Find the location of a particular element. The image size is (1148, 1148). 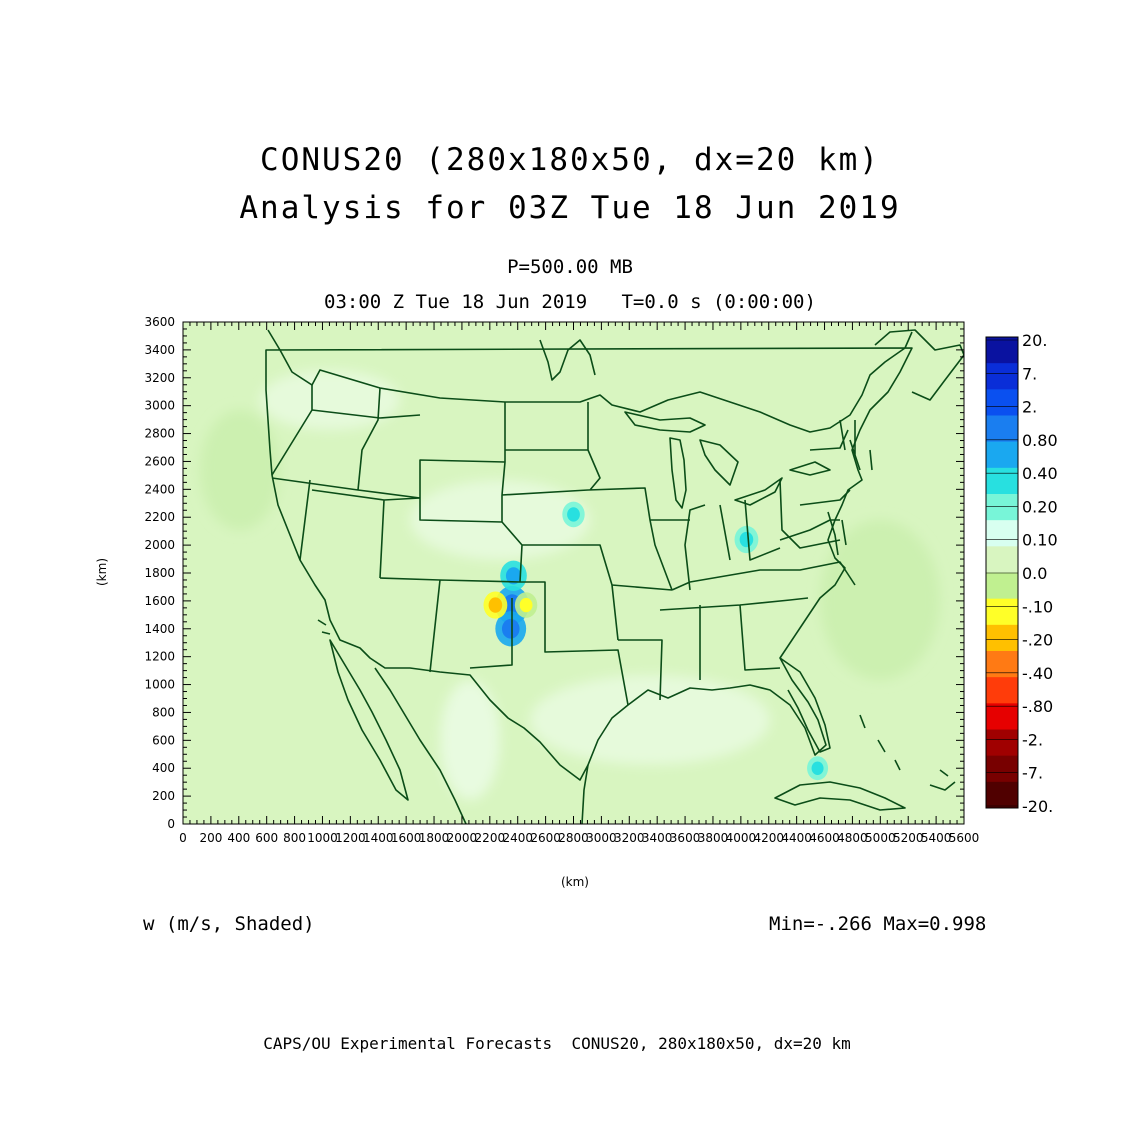

hudson-coast is located at coordinates (567, 360).